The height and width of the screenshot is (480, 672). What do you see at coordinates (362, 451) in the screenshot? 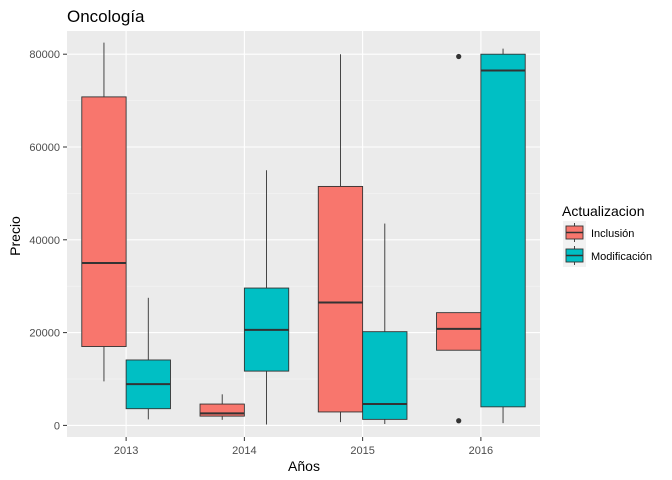
I see `x-tick-label: 2015` at bounding box center [362, 451].